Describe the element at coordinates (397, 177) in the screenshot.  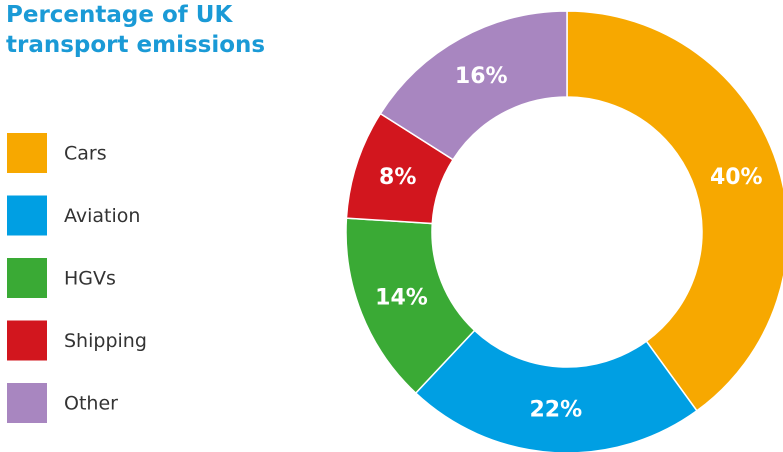
I see `value-label: 8%` at that location.